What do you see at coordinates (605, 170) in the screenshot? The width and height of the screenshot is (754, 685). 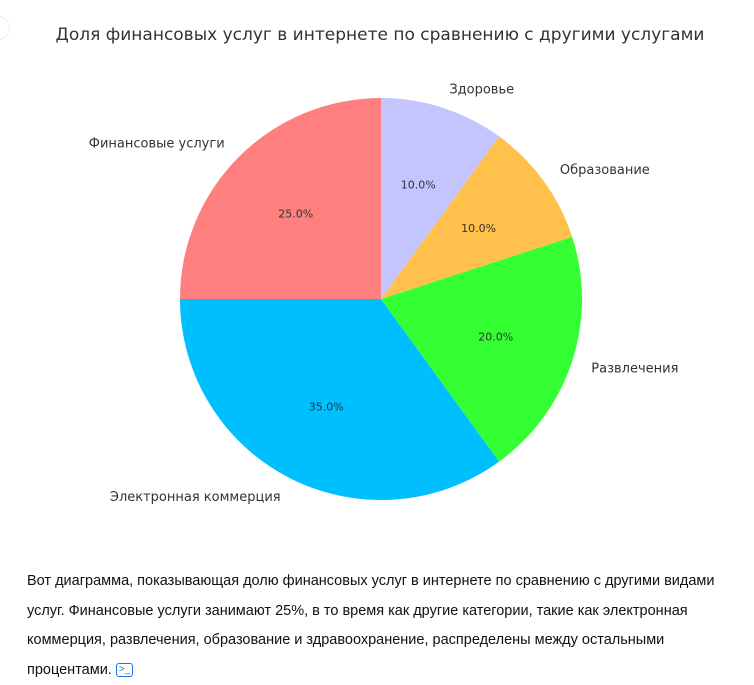 I see `slice-category-label: Образование` at bounding box center [605, 170].